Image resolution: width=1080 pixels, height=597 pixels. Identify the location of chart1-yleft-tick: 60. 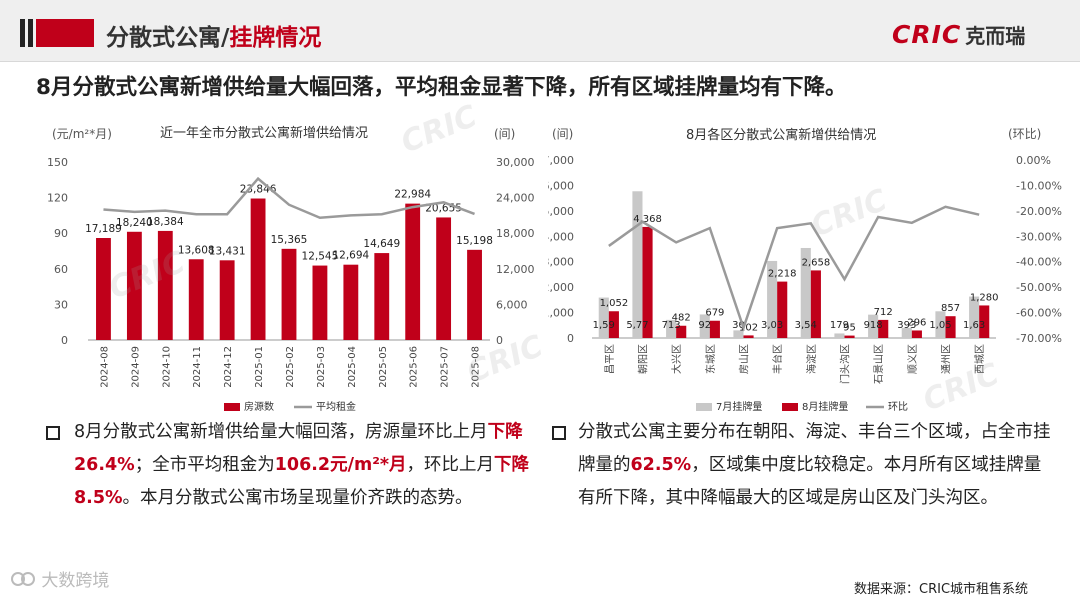
(61, 269).